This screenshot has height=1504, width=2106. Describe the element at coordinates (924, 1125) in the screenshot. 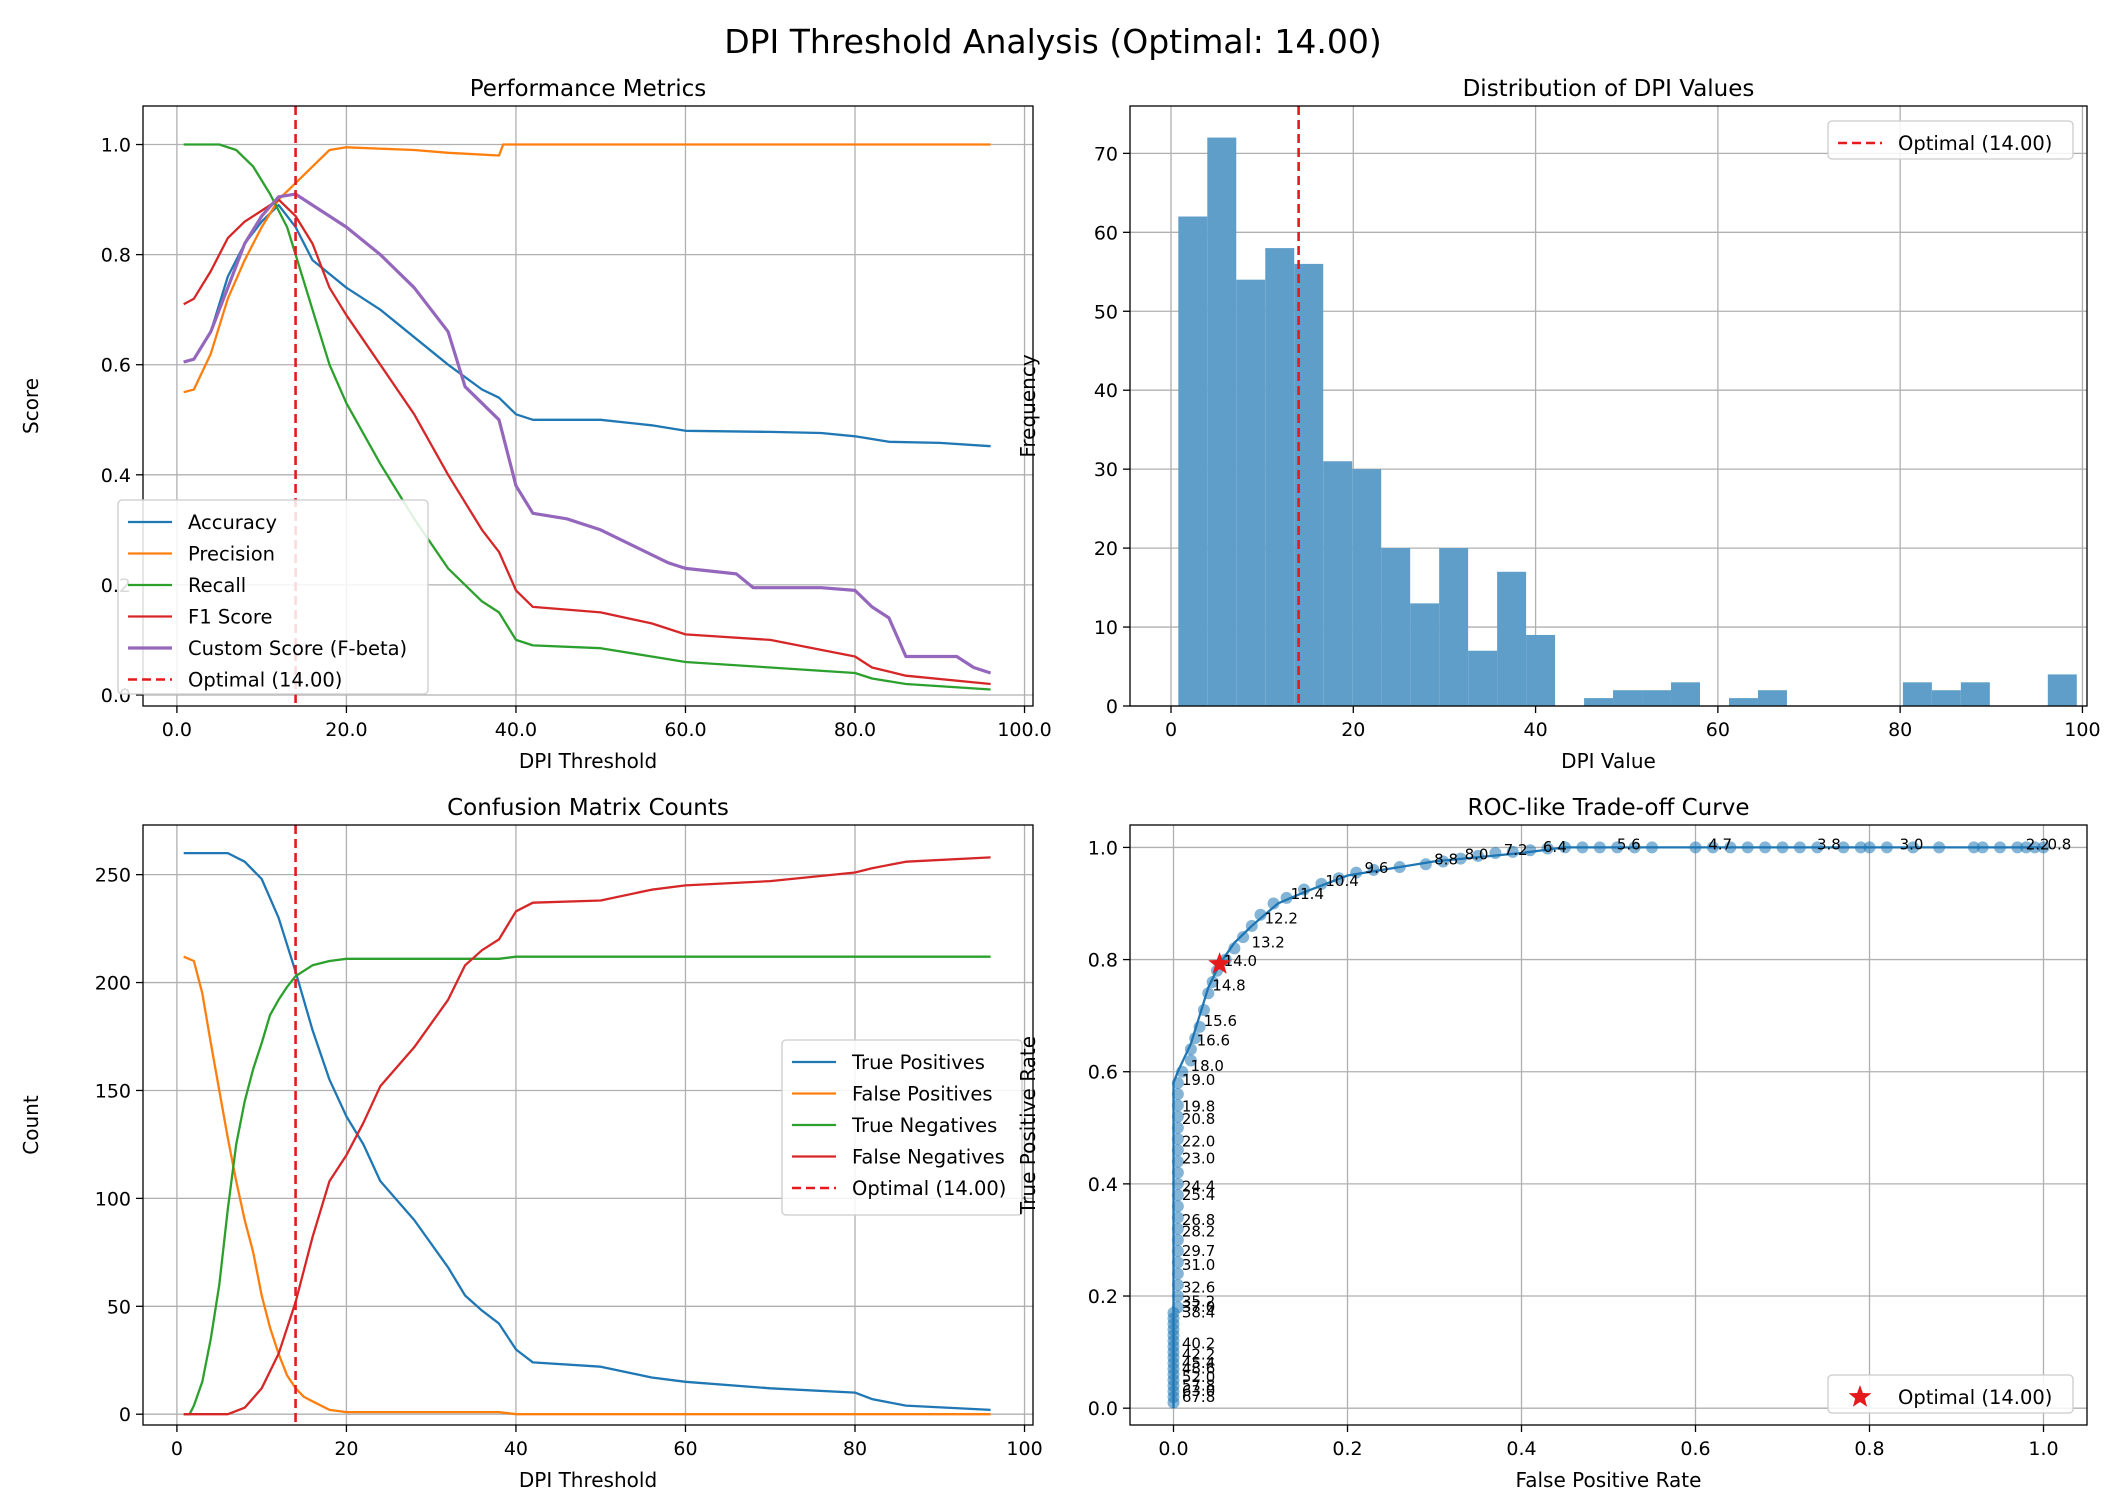

I see `legend-label: True Negatives` at that location.